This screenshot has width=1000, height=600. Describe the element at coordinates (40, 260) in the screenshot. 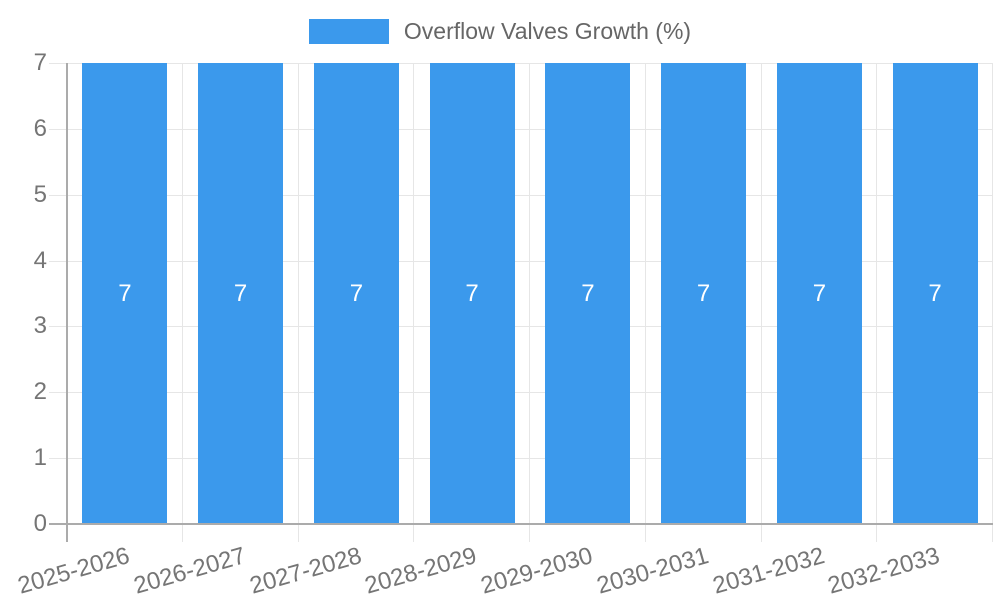

I see `y-axis-tick-label: 4` at that location.